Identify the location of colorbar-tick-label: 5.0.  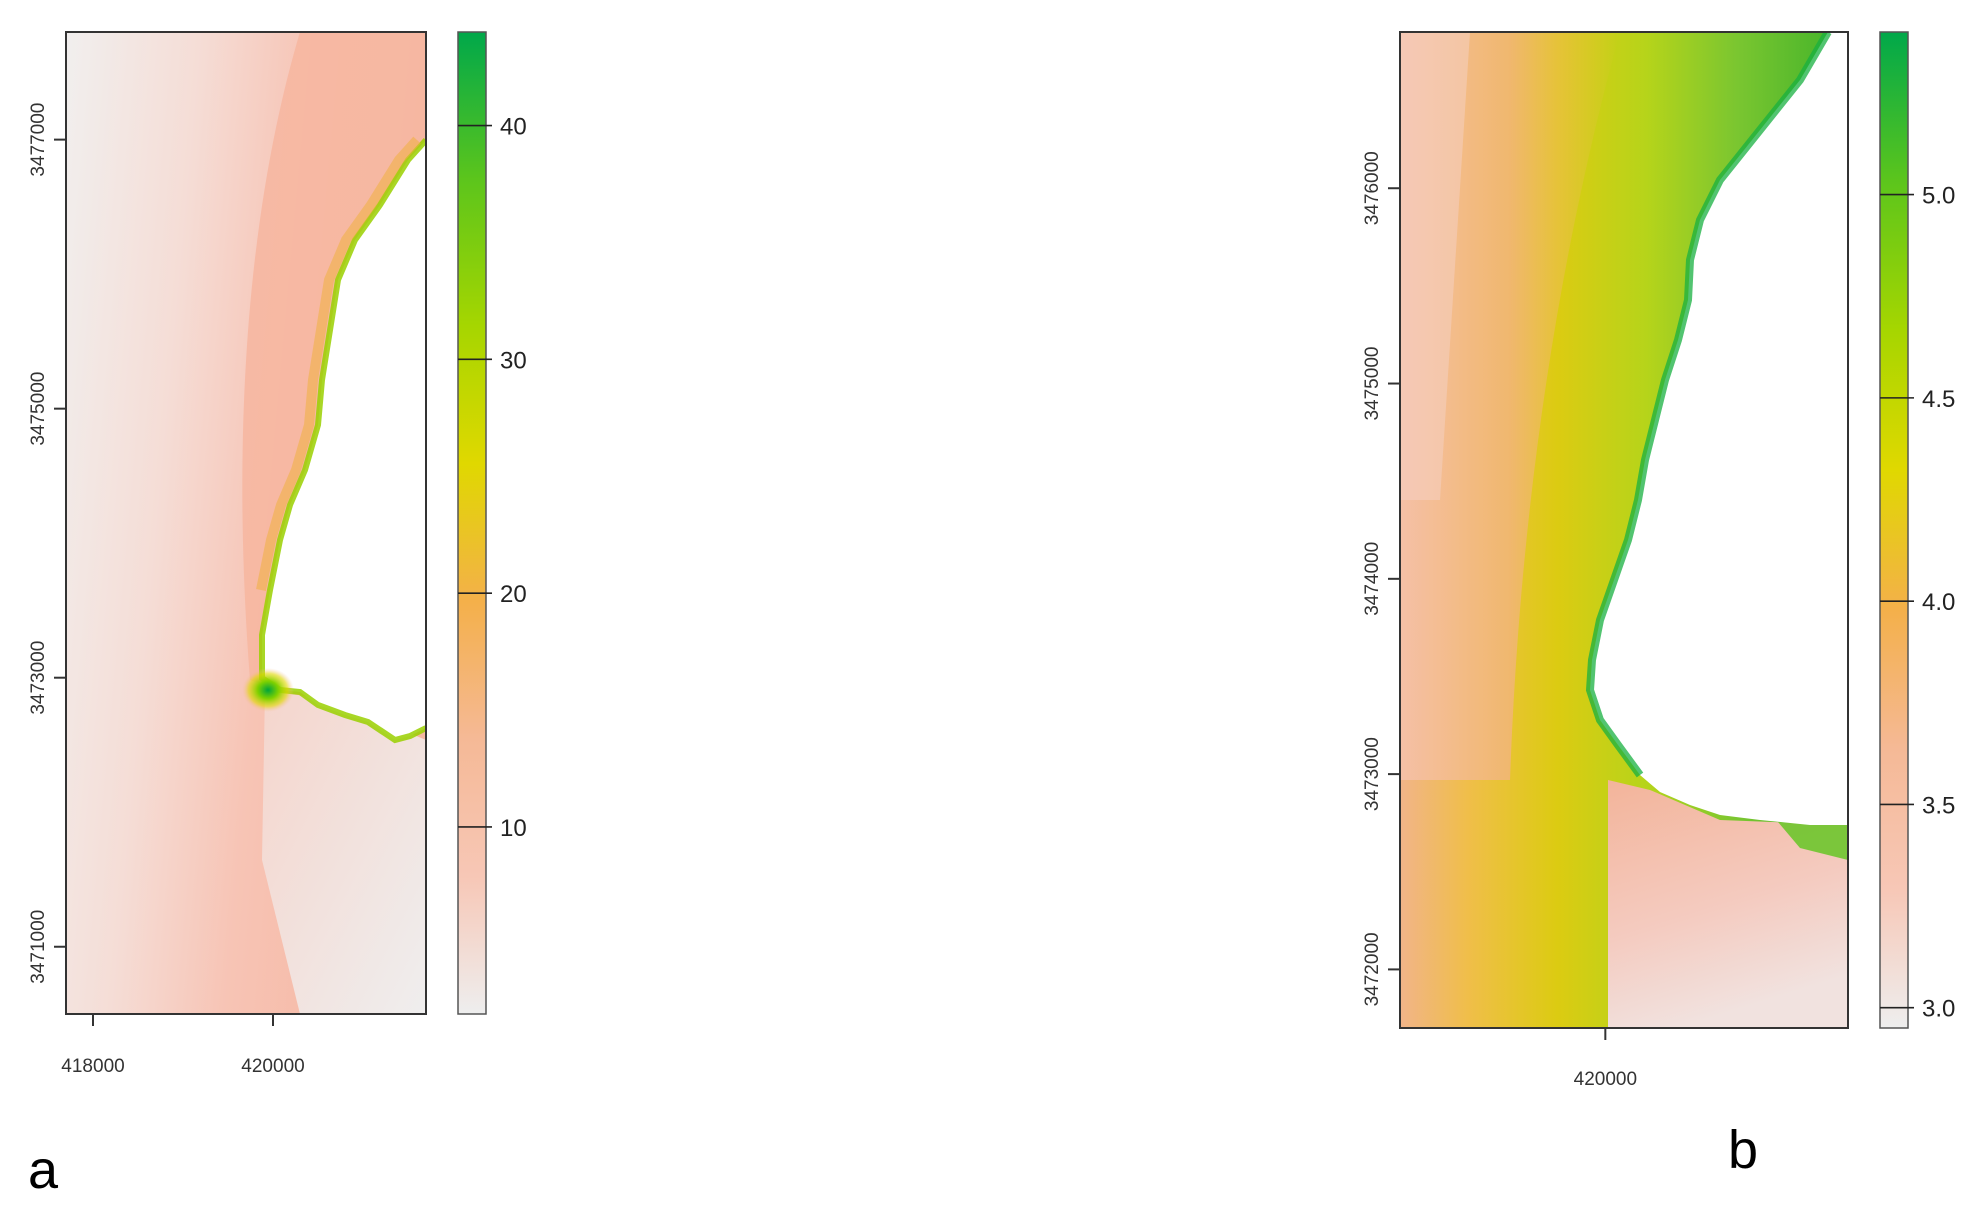
(1938, 196).